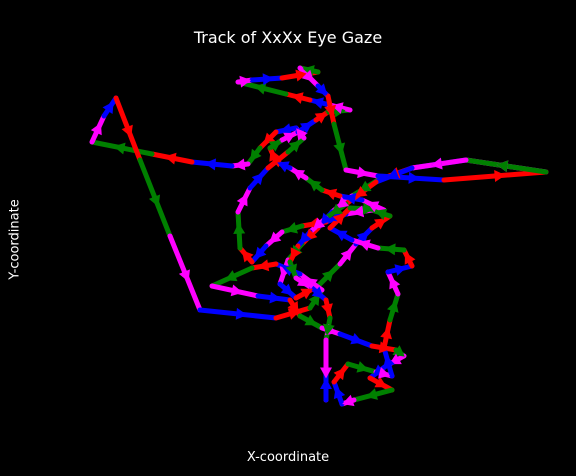  Describe the element at coordinates (288, 457) in the screenshot. I see `x-axis-label: X-coordinate` at that location.